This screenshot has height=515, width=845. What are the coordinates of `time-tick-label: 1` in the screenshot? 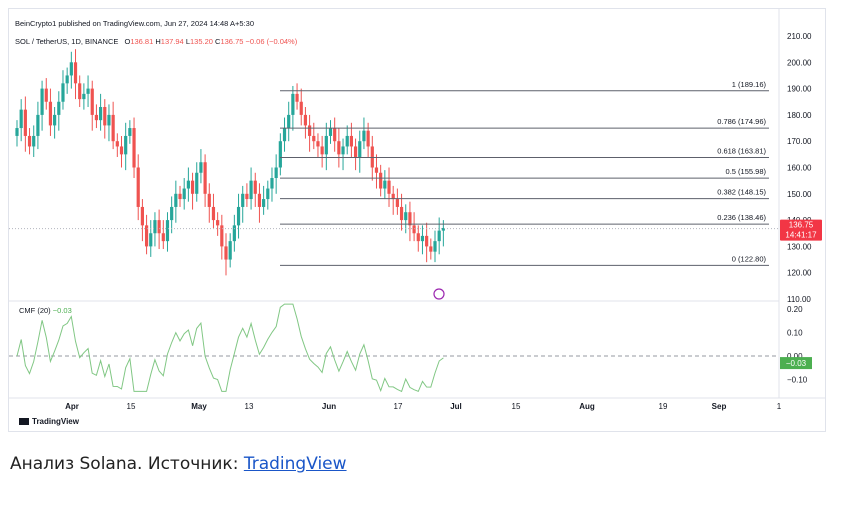 It's located at (779, 406).